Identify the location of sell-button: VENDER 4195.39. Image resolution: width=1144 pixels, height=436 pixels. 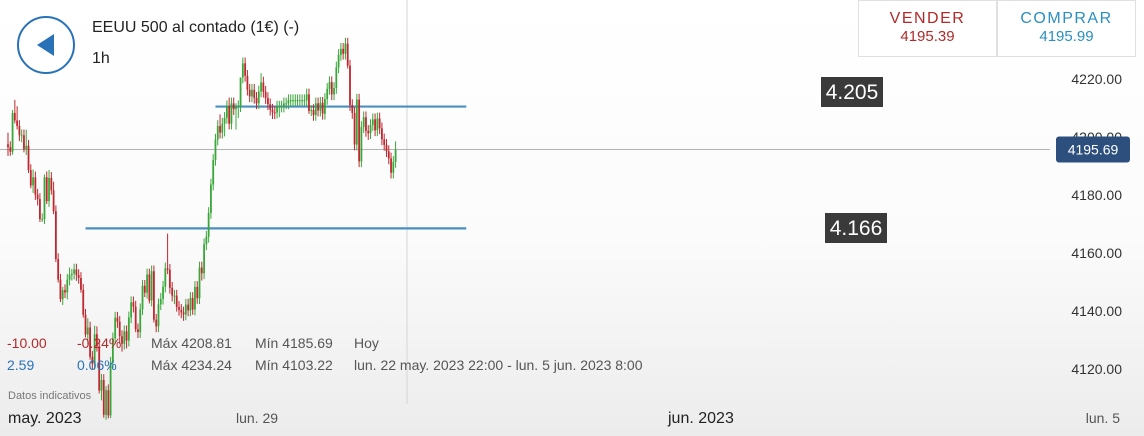
(927, 28).